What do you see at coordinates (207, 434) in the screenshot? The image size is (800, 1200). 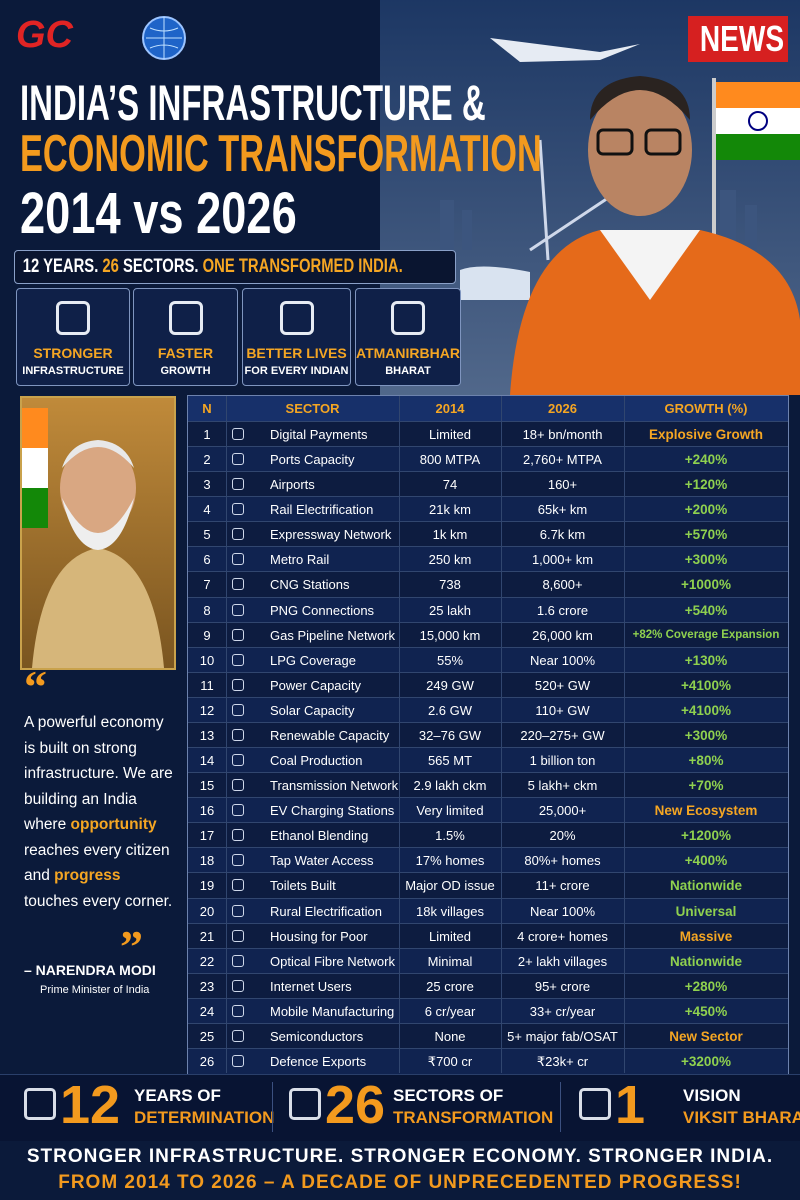 I see `row-number: 1` at bounding box center [207, 434].